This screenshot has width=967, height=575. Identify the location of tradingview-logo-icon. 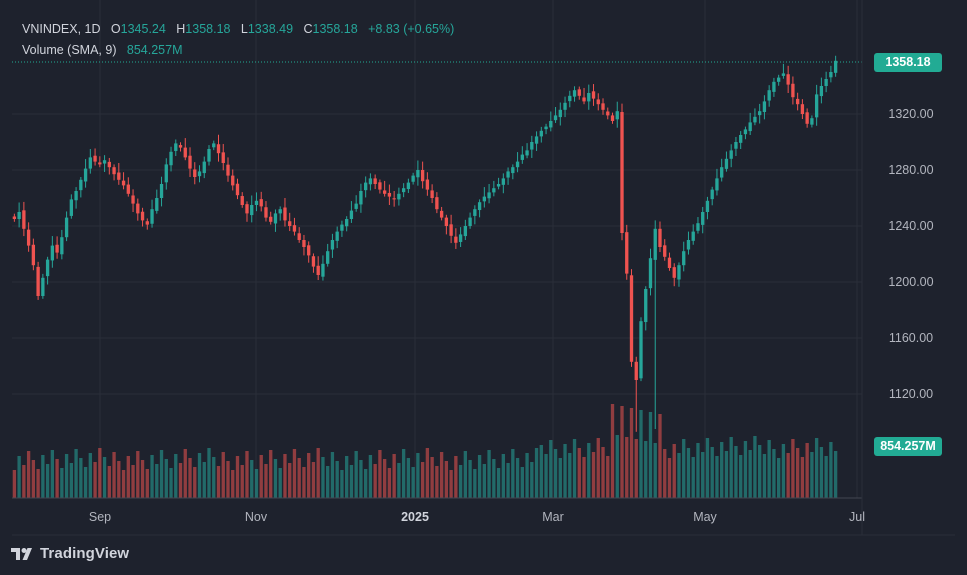
(21, 553).